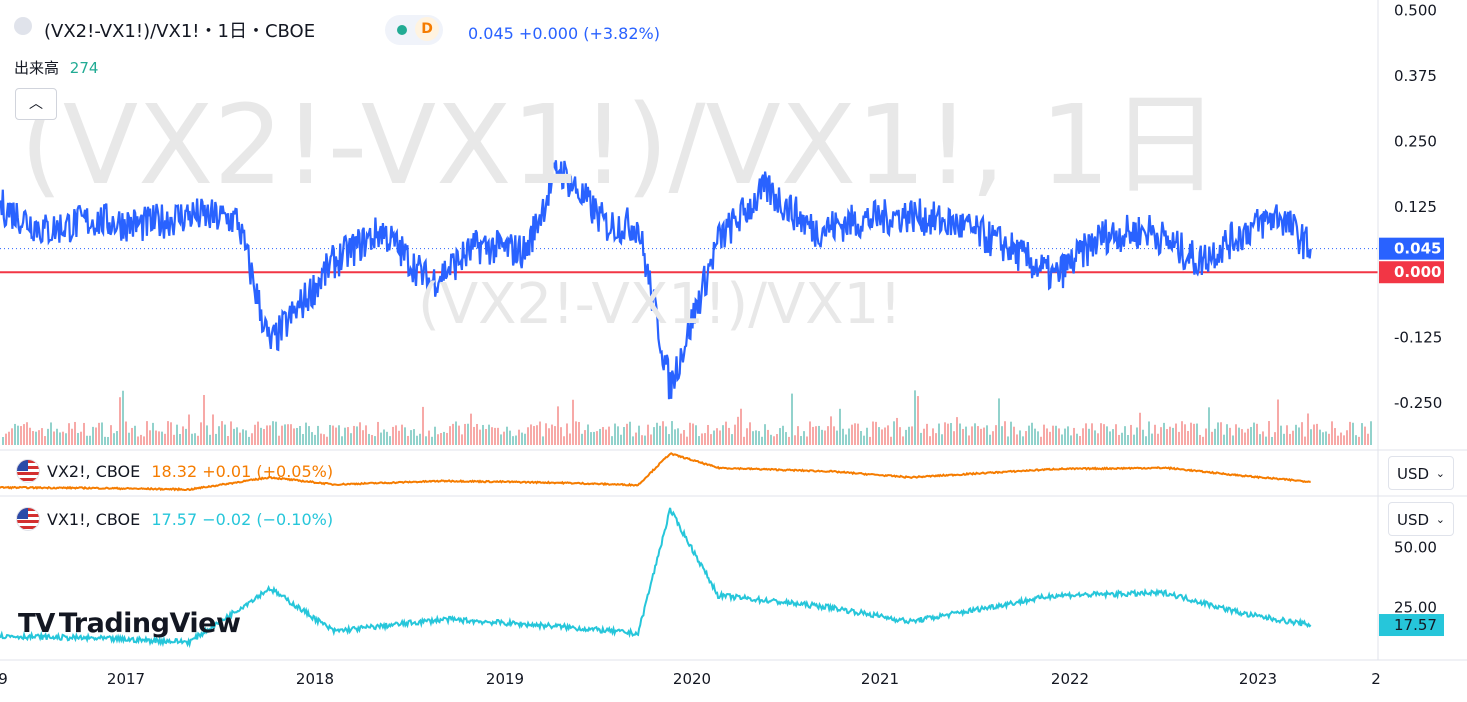  What do you see at coordinates (4, 679) in the screenshot?
I see `x-tick-label: 9` at bounding box center [4, 679].